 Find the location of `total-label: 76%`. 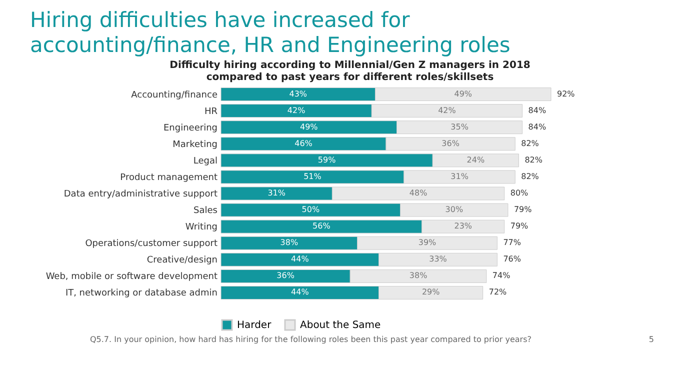

total-label: 76% is located at coordinates (512, 259).